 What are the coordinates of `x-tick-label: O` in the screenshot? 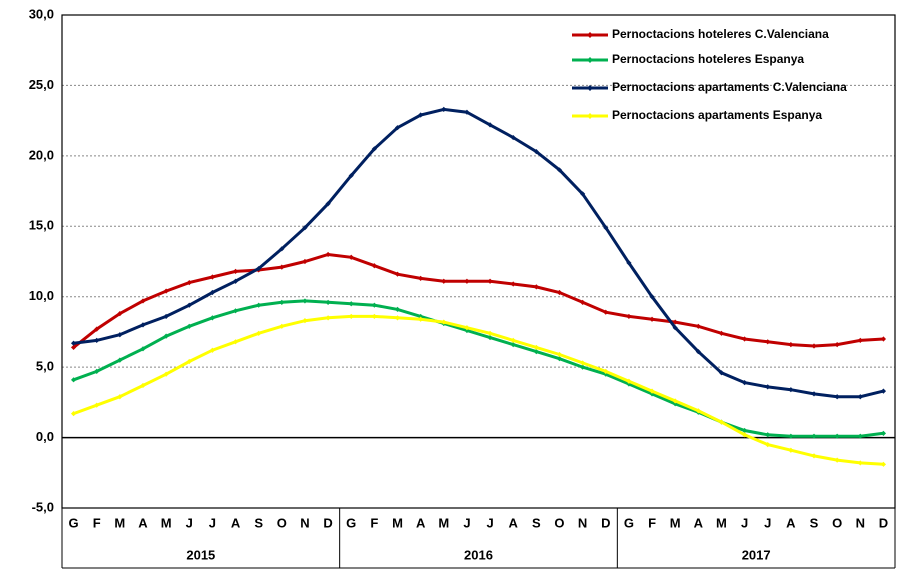 It's located at (282, 522).